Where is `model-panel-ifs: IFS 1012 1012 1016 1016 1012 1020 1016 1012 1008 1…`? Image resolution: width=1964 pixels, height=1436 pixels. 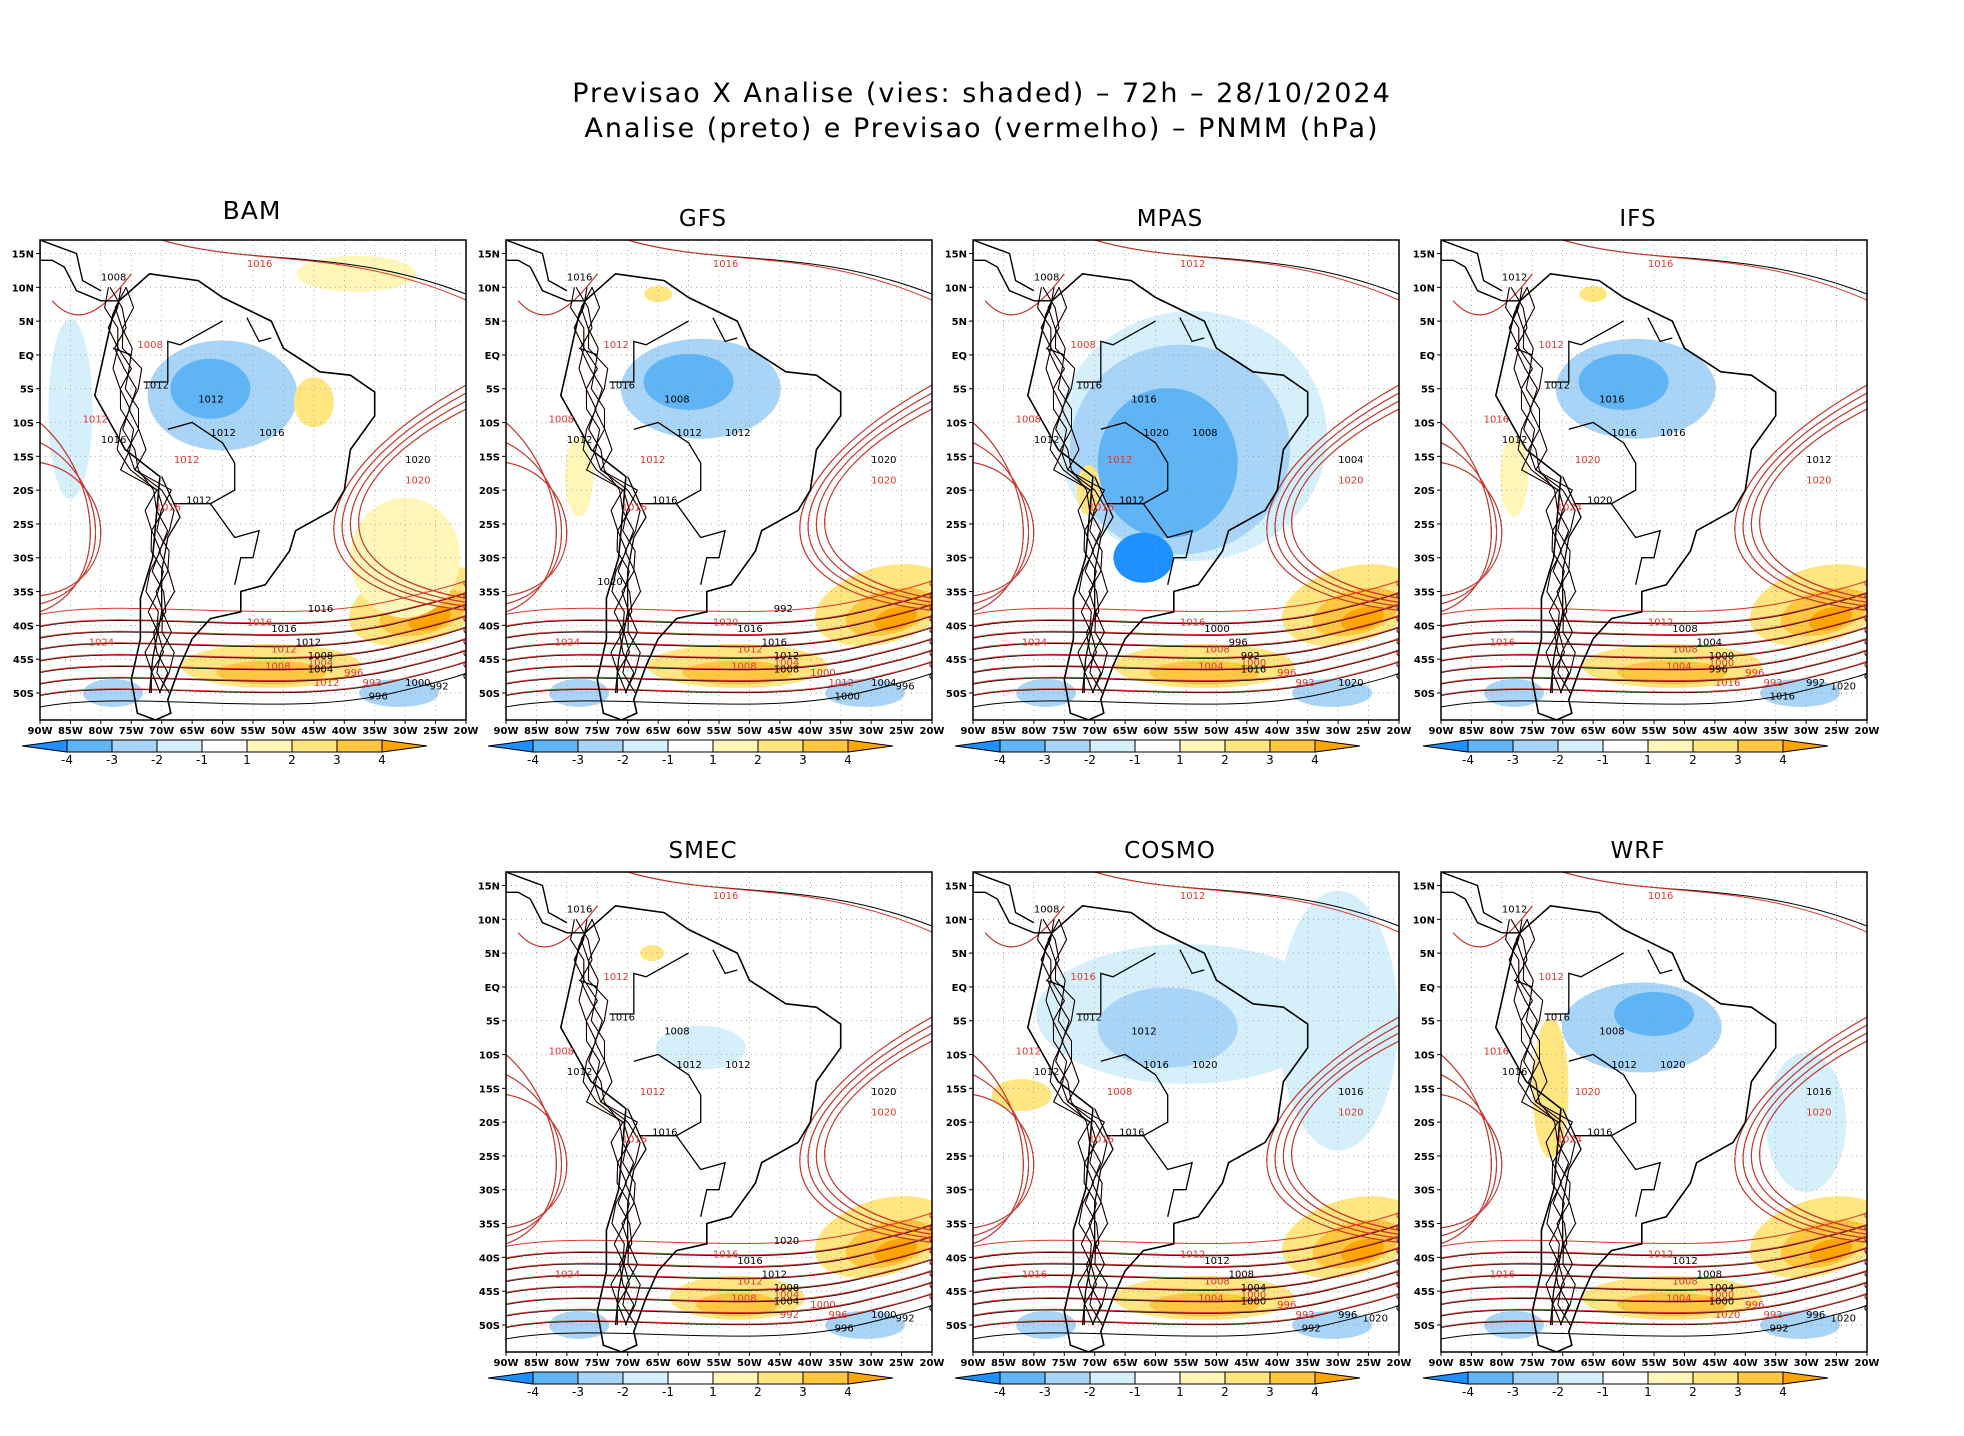
model-panel-ifs: IFS 1012 1012 1016 1016 1012 1020 1016 1012 1008 1… is located at coordinates (1641, 498).